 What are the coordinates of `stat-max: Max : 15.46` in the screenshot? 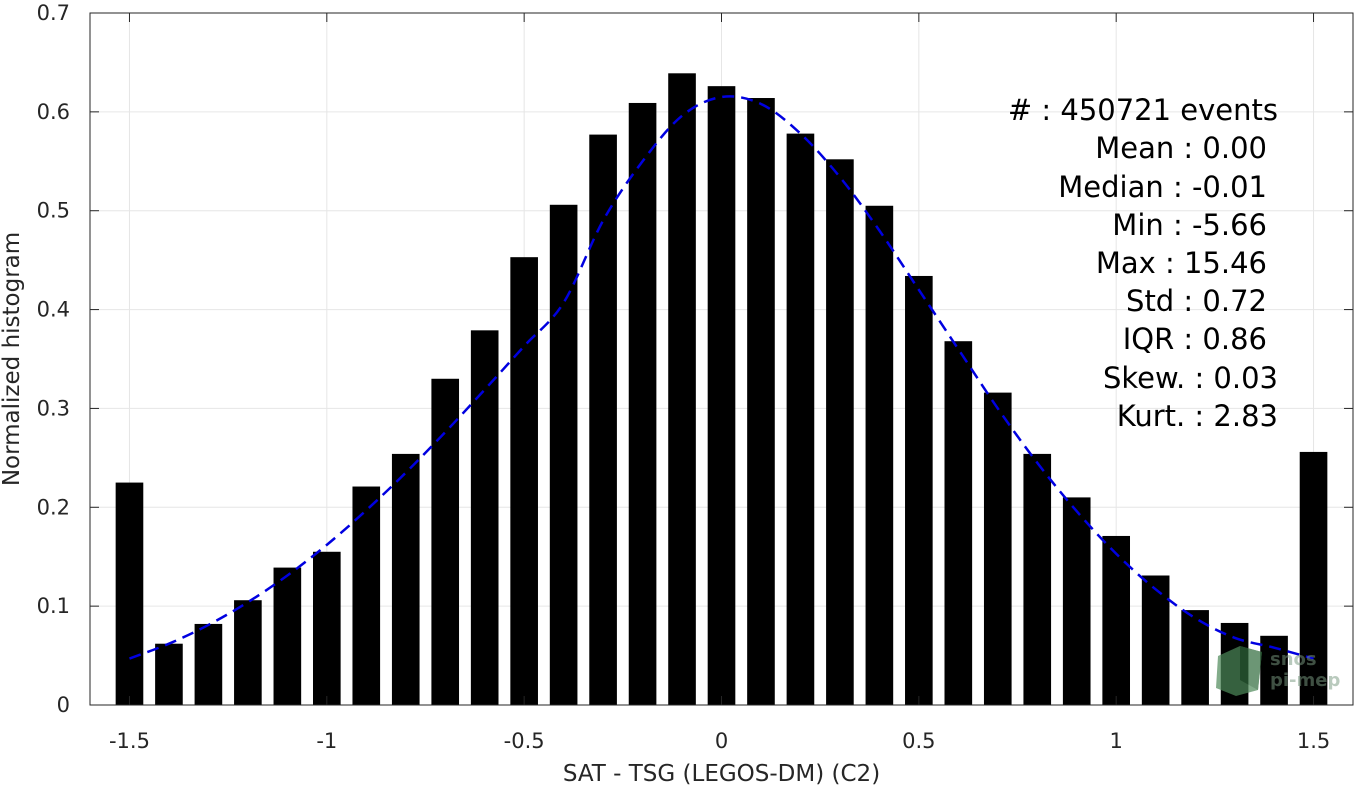 It's located at (1181, 263).